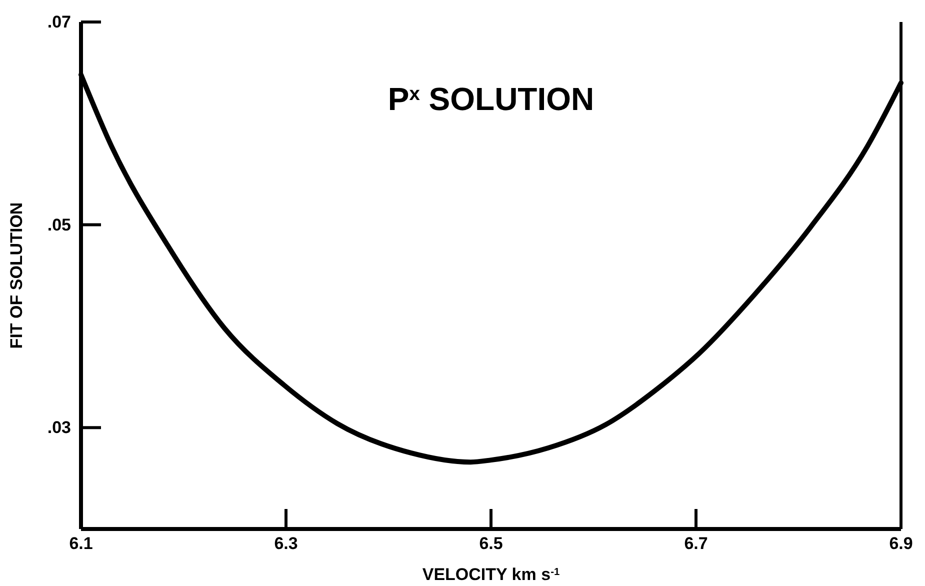 The height and width of the screenshot is (586, 925). I want to click on x-tick-label: 6.1, so click(81, 544).